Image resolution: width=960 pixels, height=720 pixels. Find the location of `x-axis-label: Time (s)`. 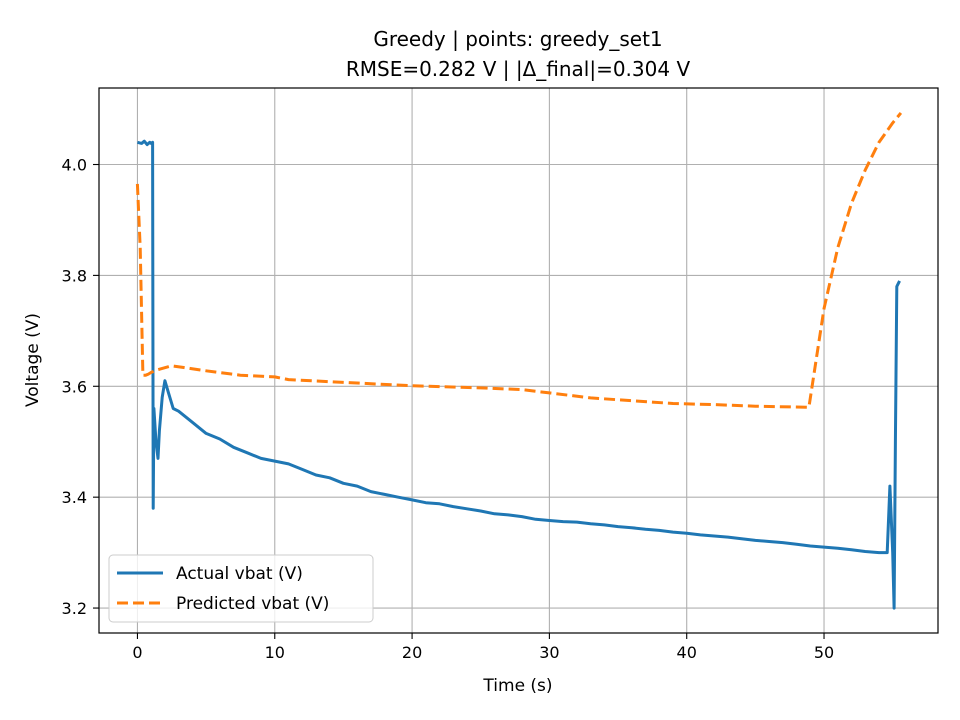

x-axis-label: Time (s) is located at coordinates (517, 686).